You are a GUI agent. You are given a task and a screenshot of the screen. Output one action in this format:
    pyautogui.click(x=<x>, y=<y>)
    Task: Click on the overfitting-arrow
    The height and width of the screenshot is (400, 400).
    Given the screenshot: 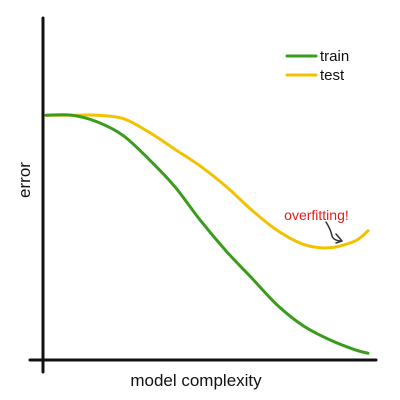 What is the action you would take?
    pyautogui.click(x=334, y=232)
    